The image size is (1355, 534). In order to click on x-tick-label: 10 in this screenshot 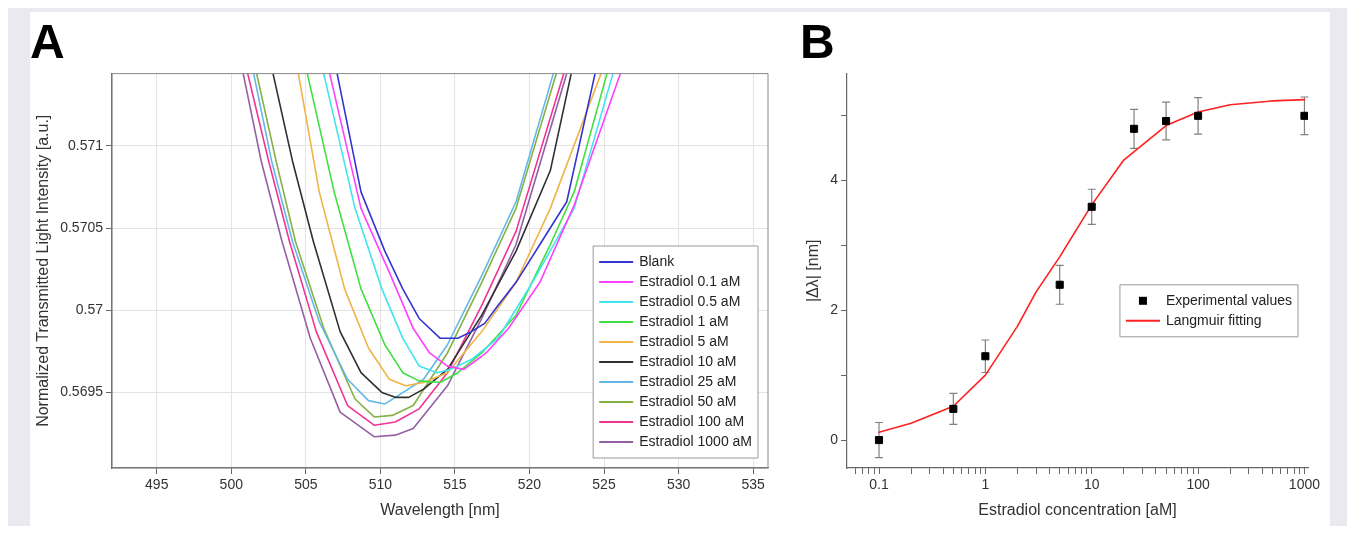, I will do `click(1091, 484)`.